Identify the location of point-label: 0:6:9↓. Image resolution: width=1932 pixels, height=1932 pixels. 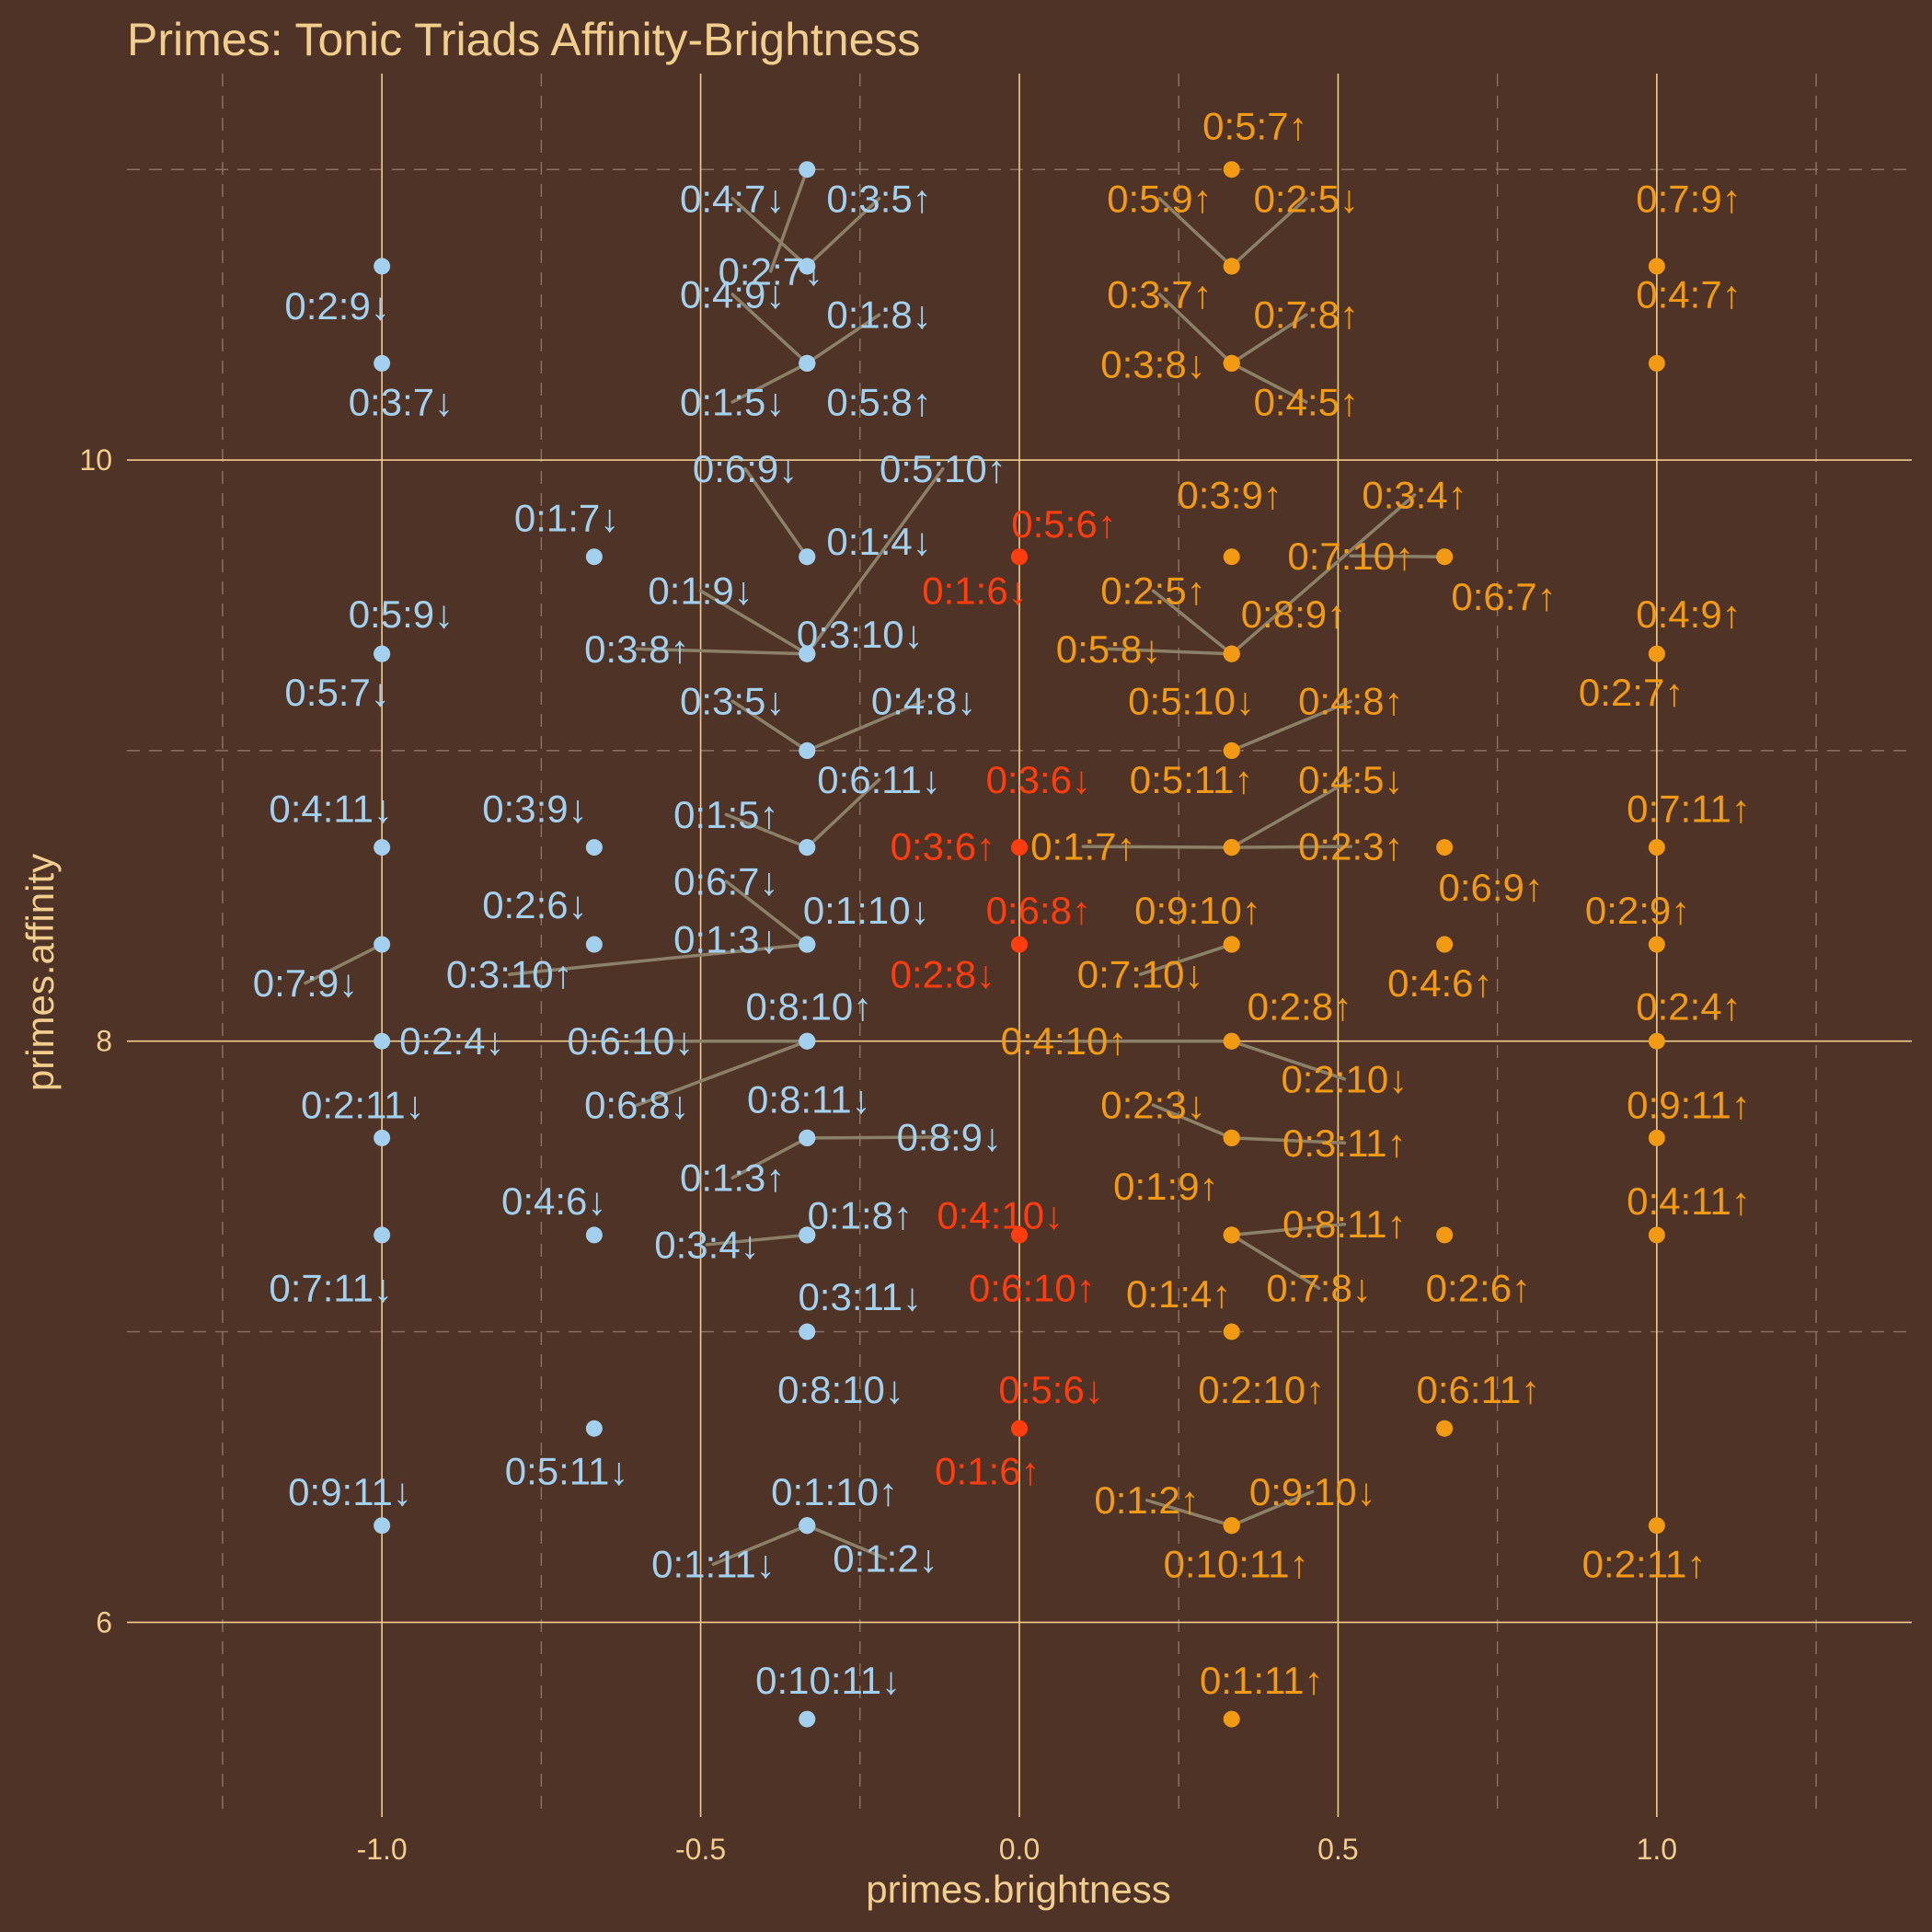
(745, 468).